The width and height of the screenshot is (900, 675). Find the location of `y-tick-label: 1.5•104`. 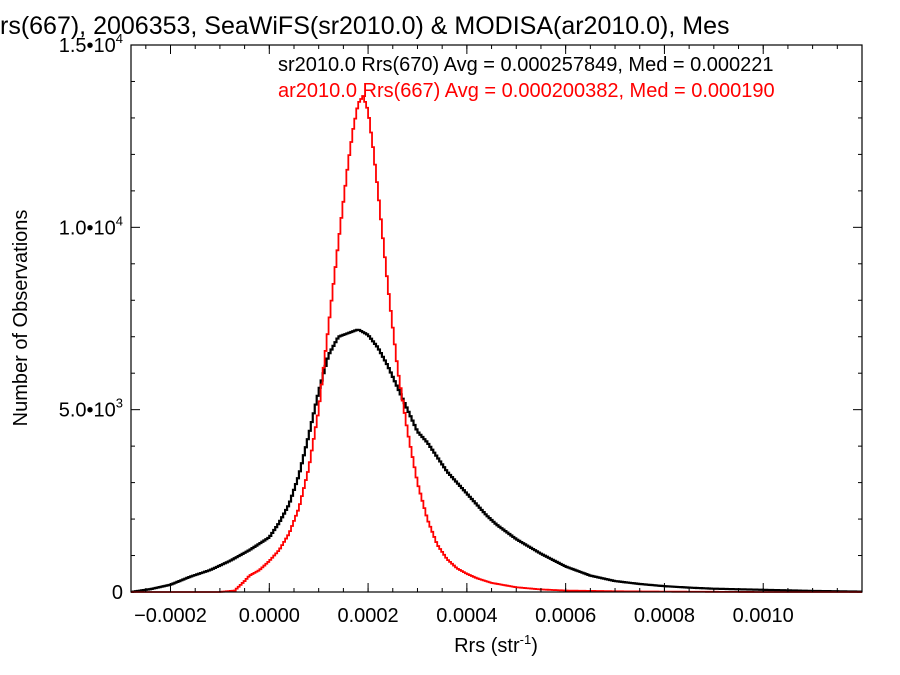

y-tick-label: 1.5•104 is located at coordinates (91, 44).